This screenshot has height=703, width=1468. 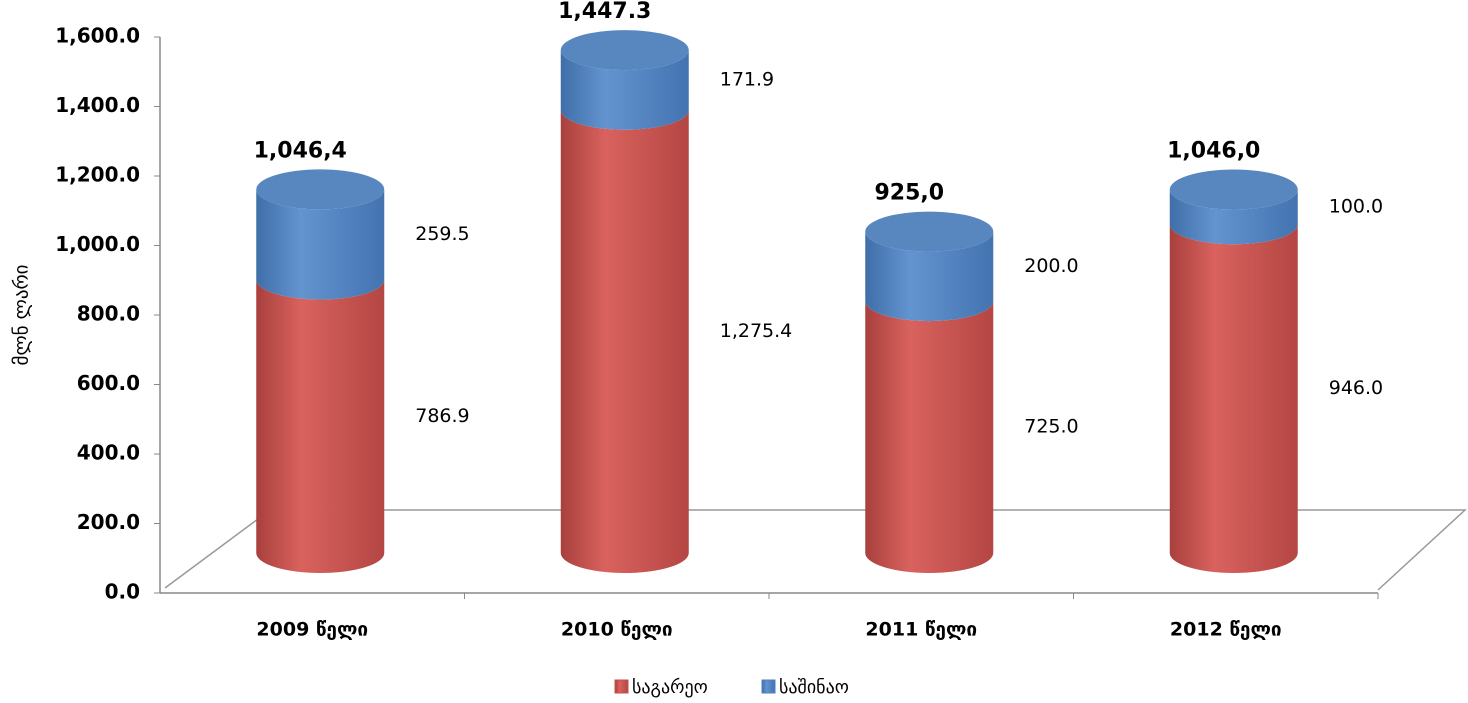 What do you see at coordinates (909, 193) in the screenshot?
I see `total-label: 925,0` at bounding box center [909, 193].